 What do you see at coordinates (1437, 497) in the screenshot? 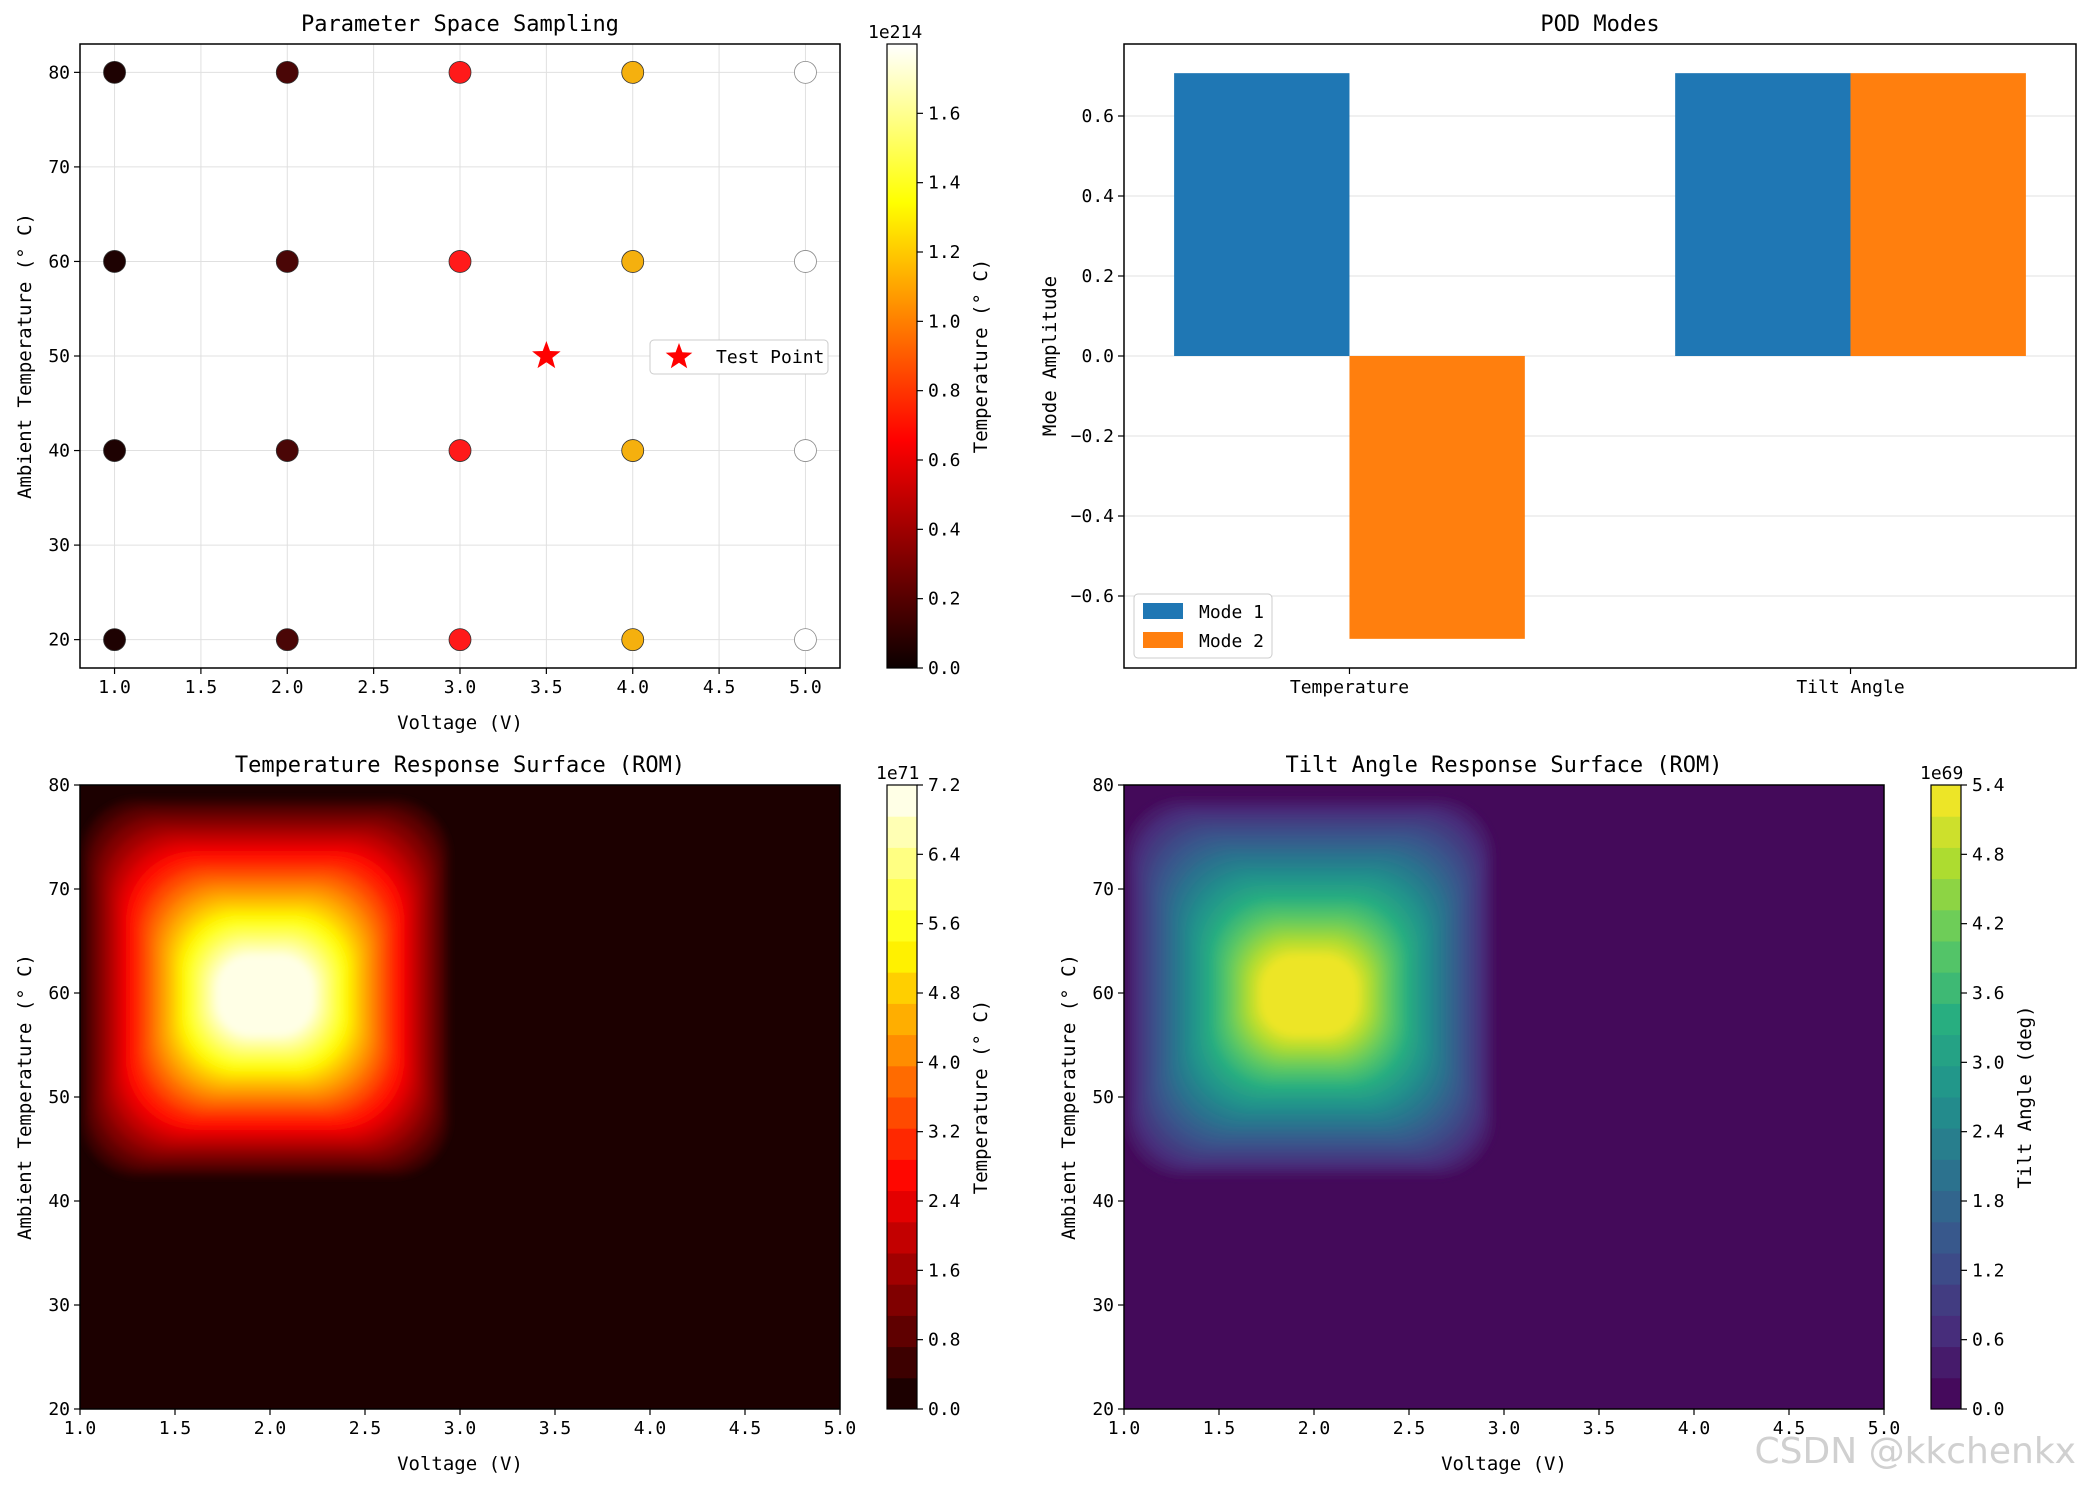
I see `bar-mode-2-temperature` at bounding box center [1437, 497].